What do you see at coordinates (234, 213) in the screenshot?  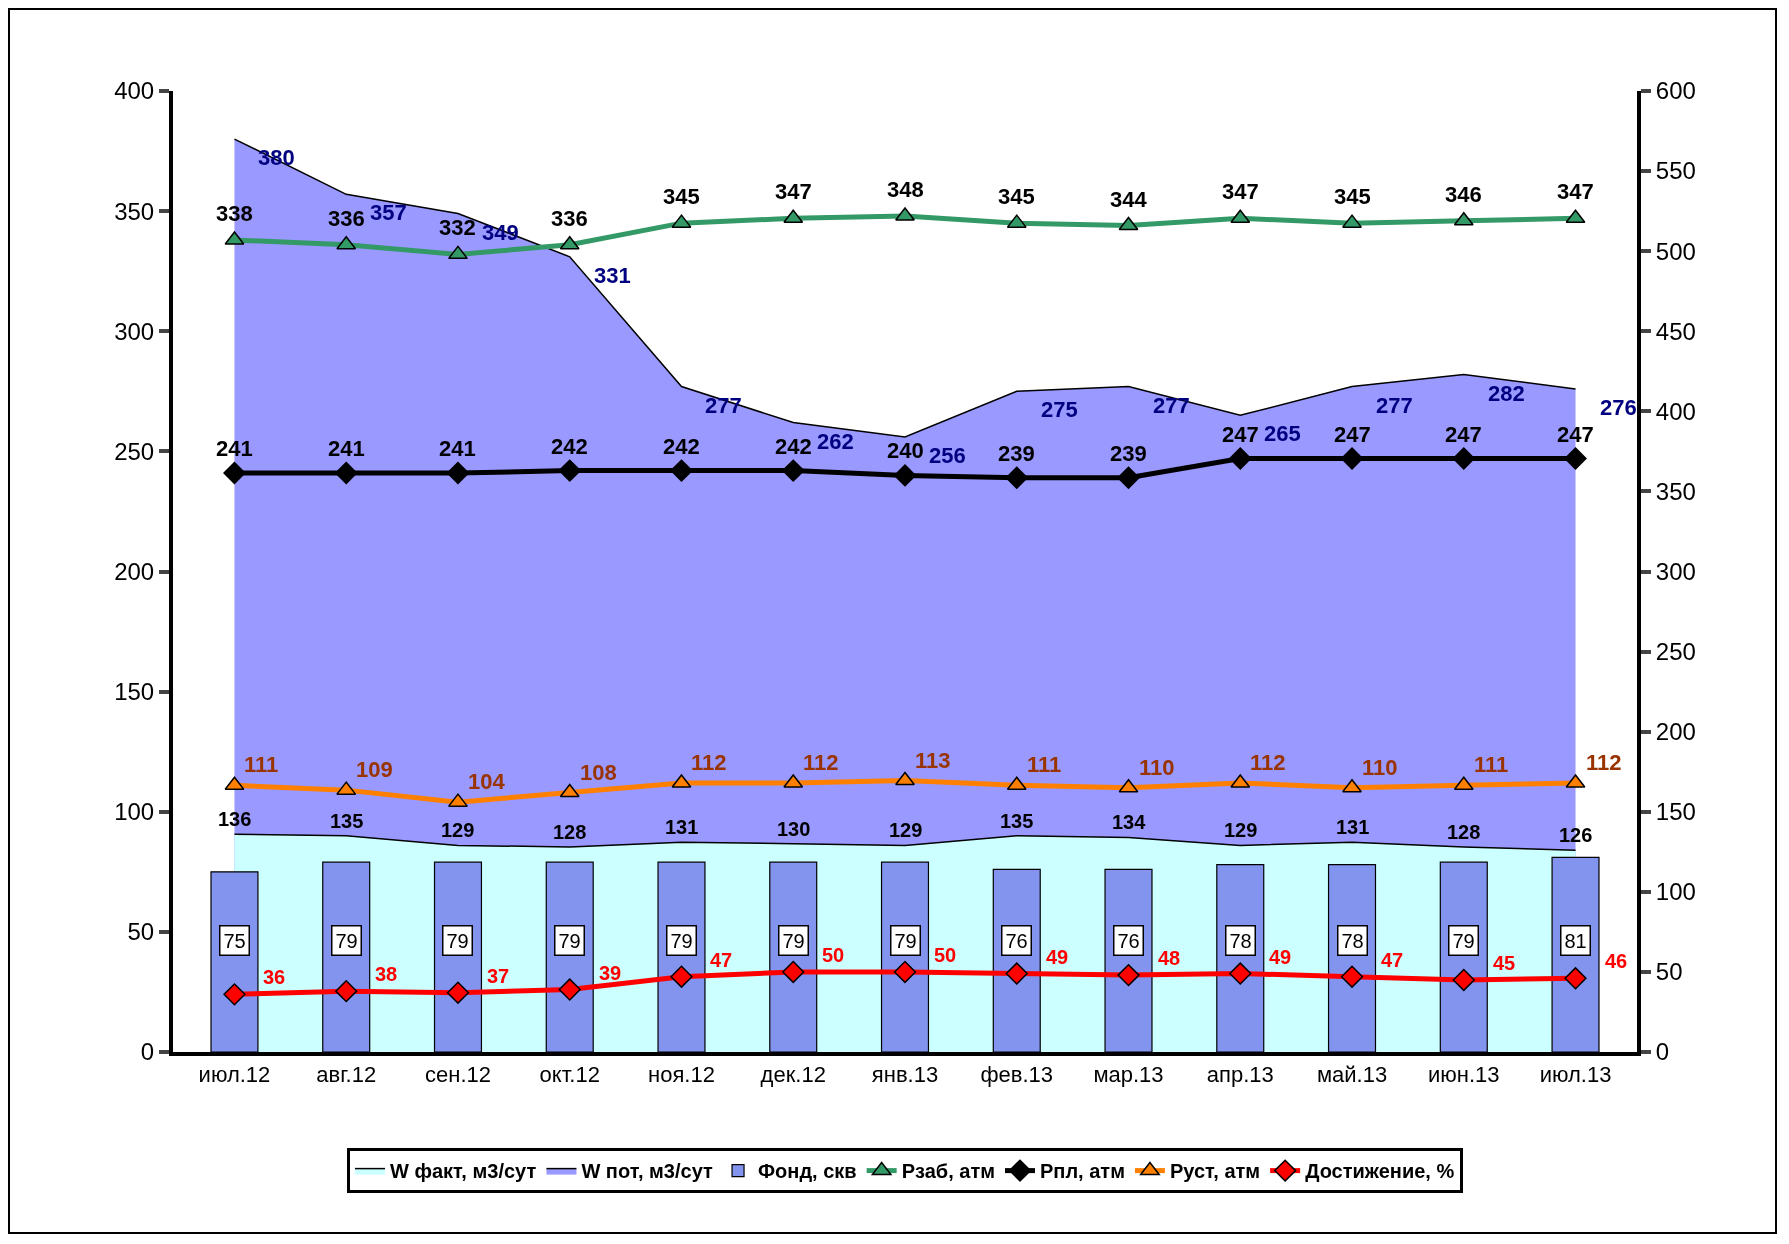 I see `data-label: 338` at bounding box center [234, 213].